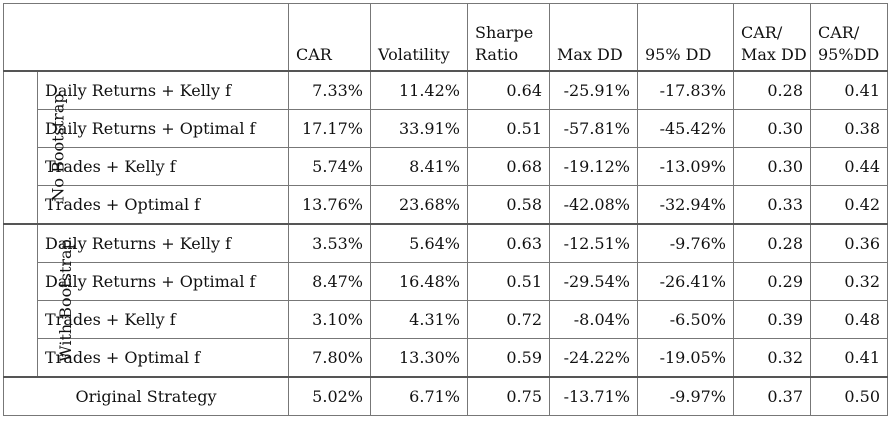  What do you see at coordinates (678, 54) in the screenshot?
I see `header-95dd-label: 95% DD` at bounding box center [678, 54].